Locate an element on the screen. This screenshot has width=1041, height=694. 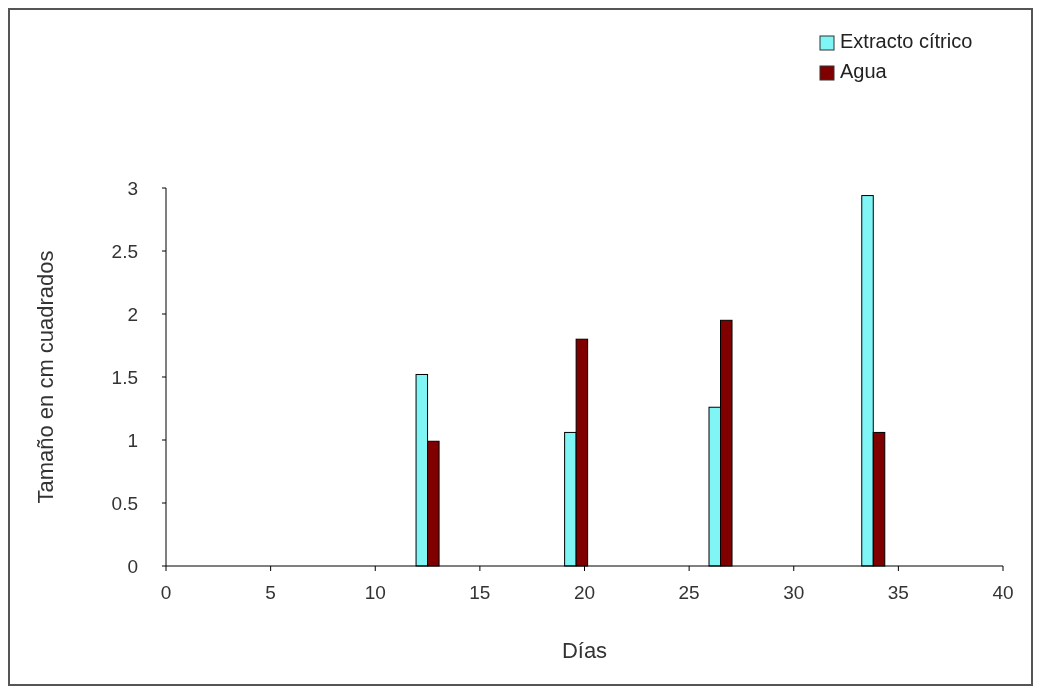
y-tick-label: 2 is located at coordinates (132, 314).